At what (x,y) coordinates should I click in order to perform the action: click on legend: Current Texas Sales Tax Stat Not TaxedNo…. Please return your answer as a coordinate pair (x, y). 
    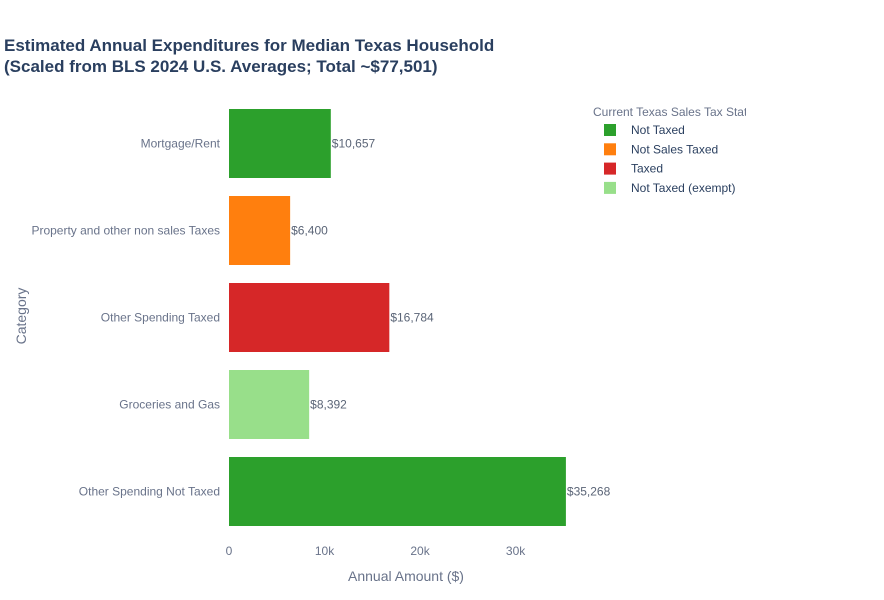
    Looking at the image, I should click on (670, 150).